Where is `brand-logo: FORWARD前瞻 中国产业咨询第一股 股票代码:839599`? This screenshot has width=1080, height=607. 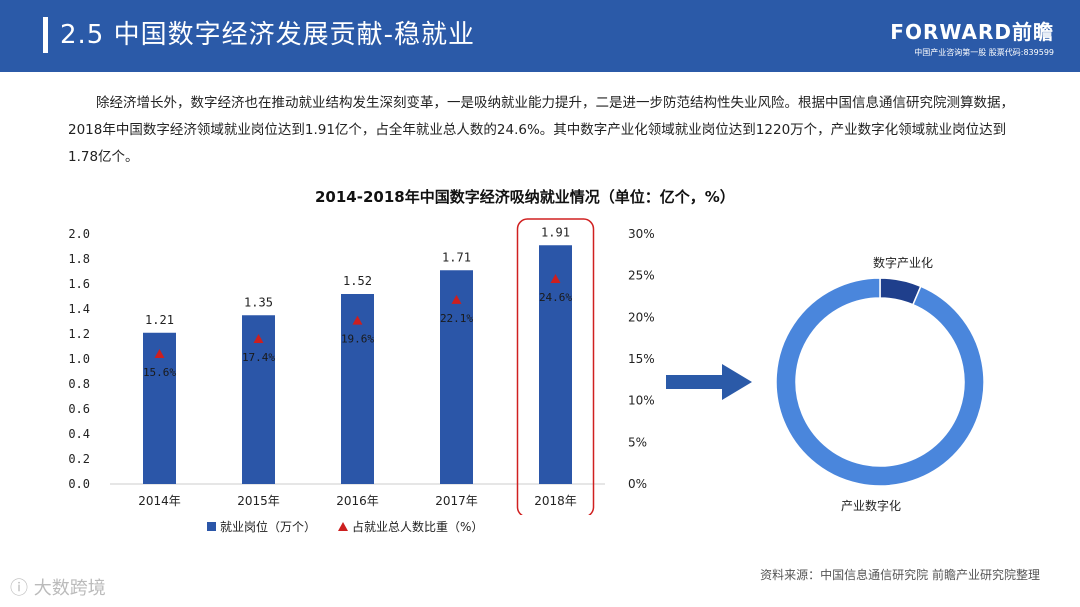
brand-logo: FORWARD前瞻 中国产业咨询第一股 股票代码:839599 is located at coordinates (972, 37).